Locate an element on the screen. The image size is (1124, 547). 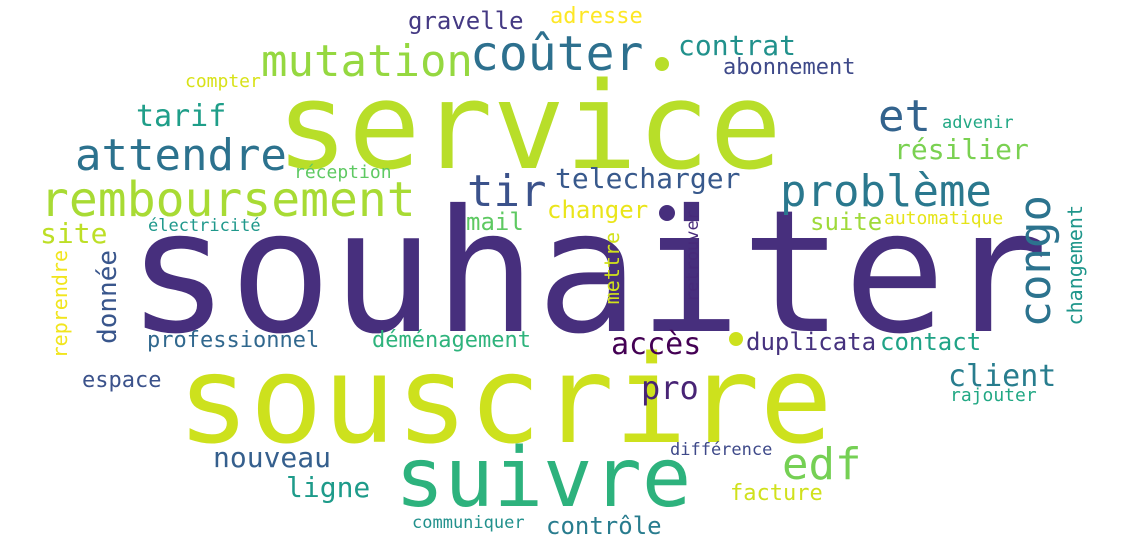
word-pro: pro is located at coordinates (670, 388).